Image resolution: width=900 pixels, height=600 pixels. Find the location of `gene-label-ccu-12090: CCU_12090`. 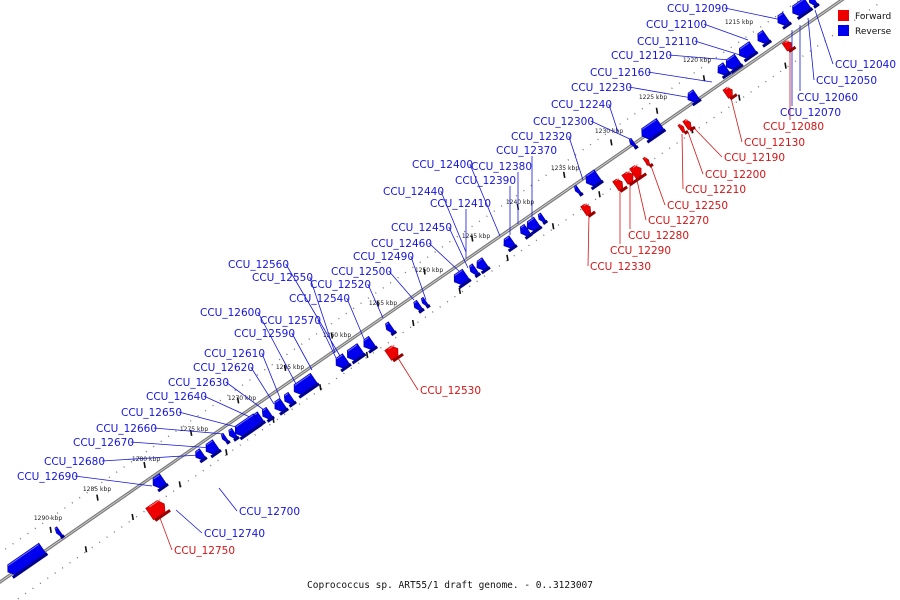

gene-label-ccu-12090: CCU_12090 is located at coordinates (697, 9).